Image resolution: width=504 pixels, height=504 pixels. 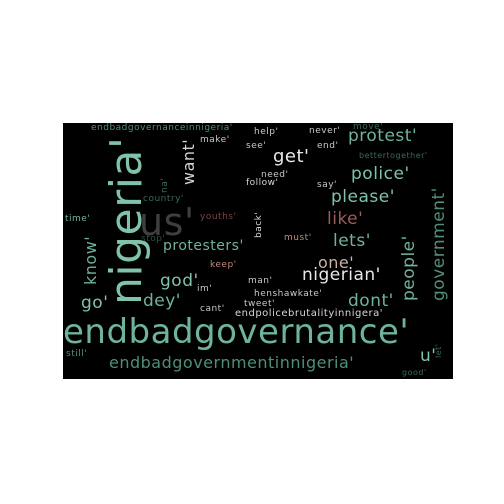 I want to click on word-say: say', so click(x=327, y=185).